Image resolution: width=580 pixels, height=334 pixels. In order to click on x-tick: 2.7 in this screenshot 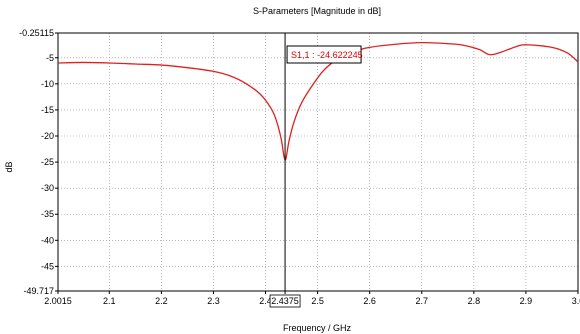, I will do `click(422, 298)`.